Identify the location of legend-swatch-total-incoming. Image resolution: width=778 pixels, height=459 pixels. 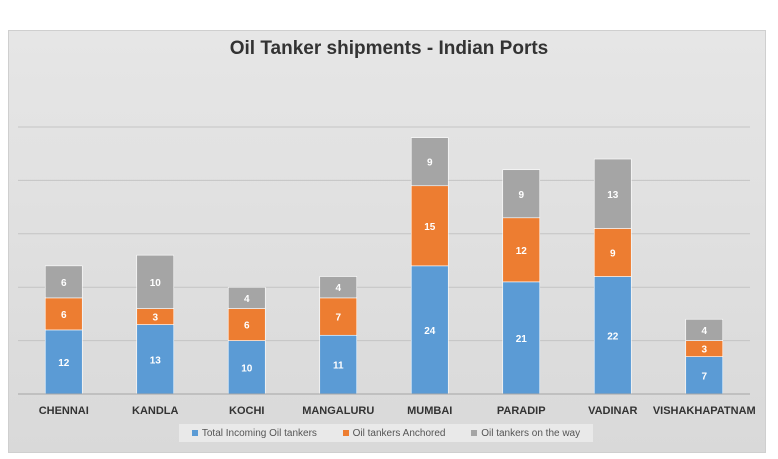
(194, 433).